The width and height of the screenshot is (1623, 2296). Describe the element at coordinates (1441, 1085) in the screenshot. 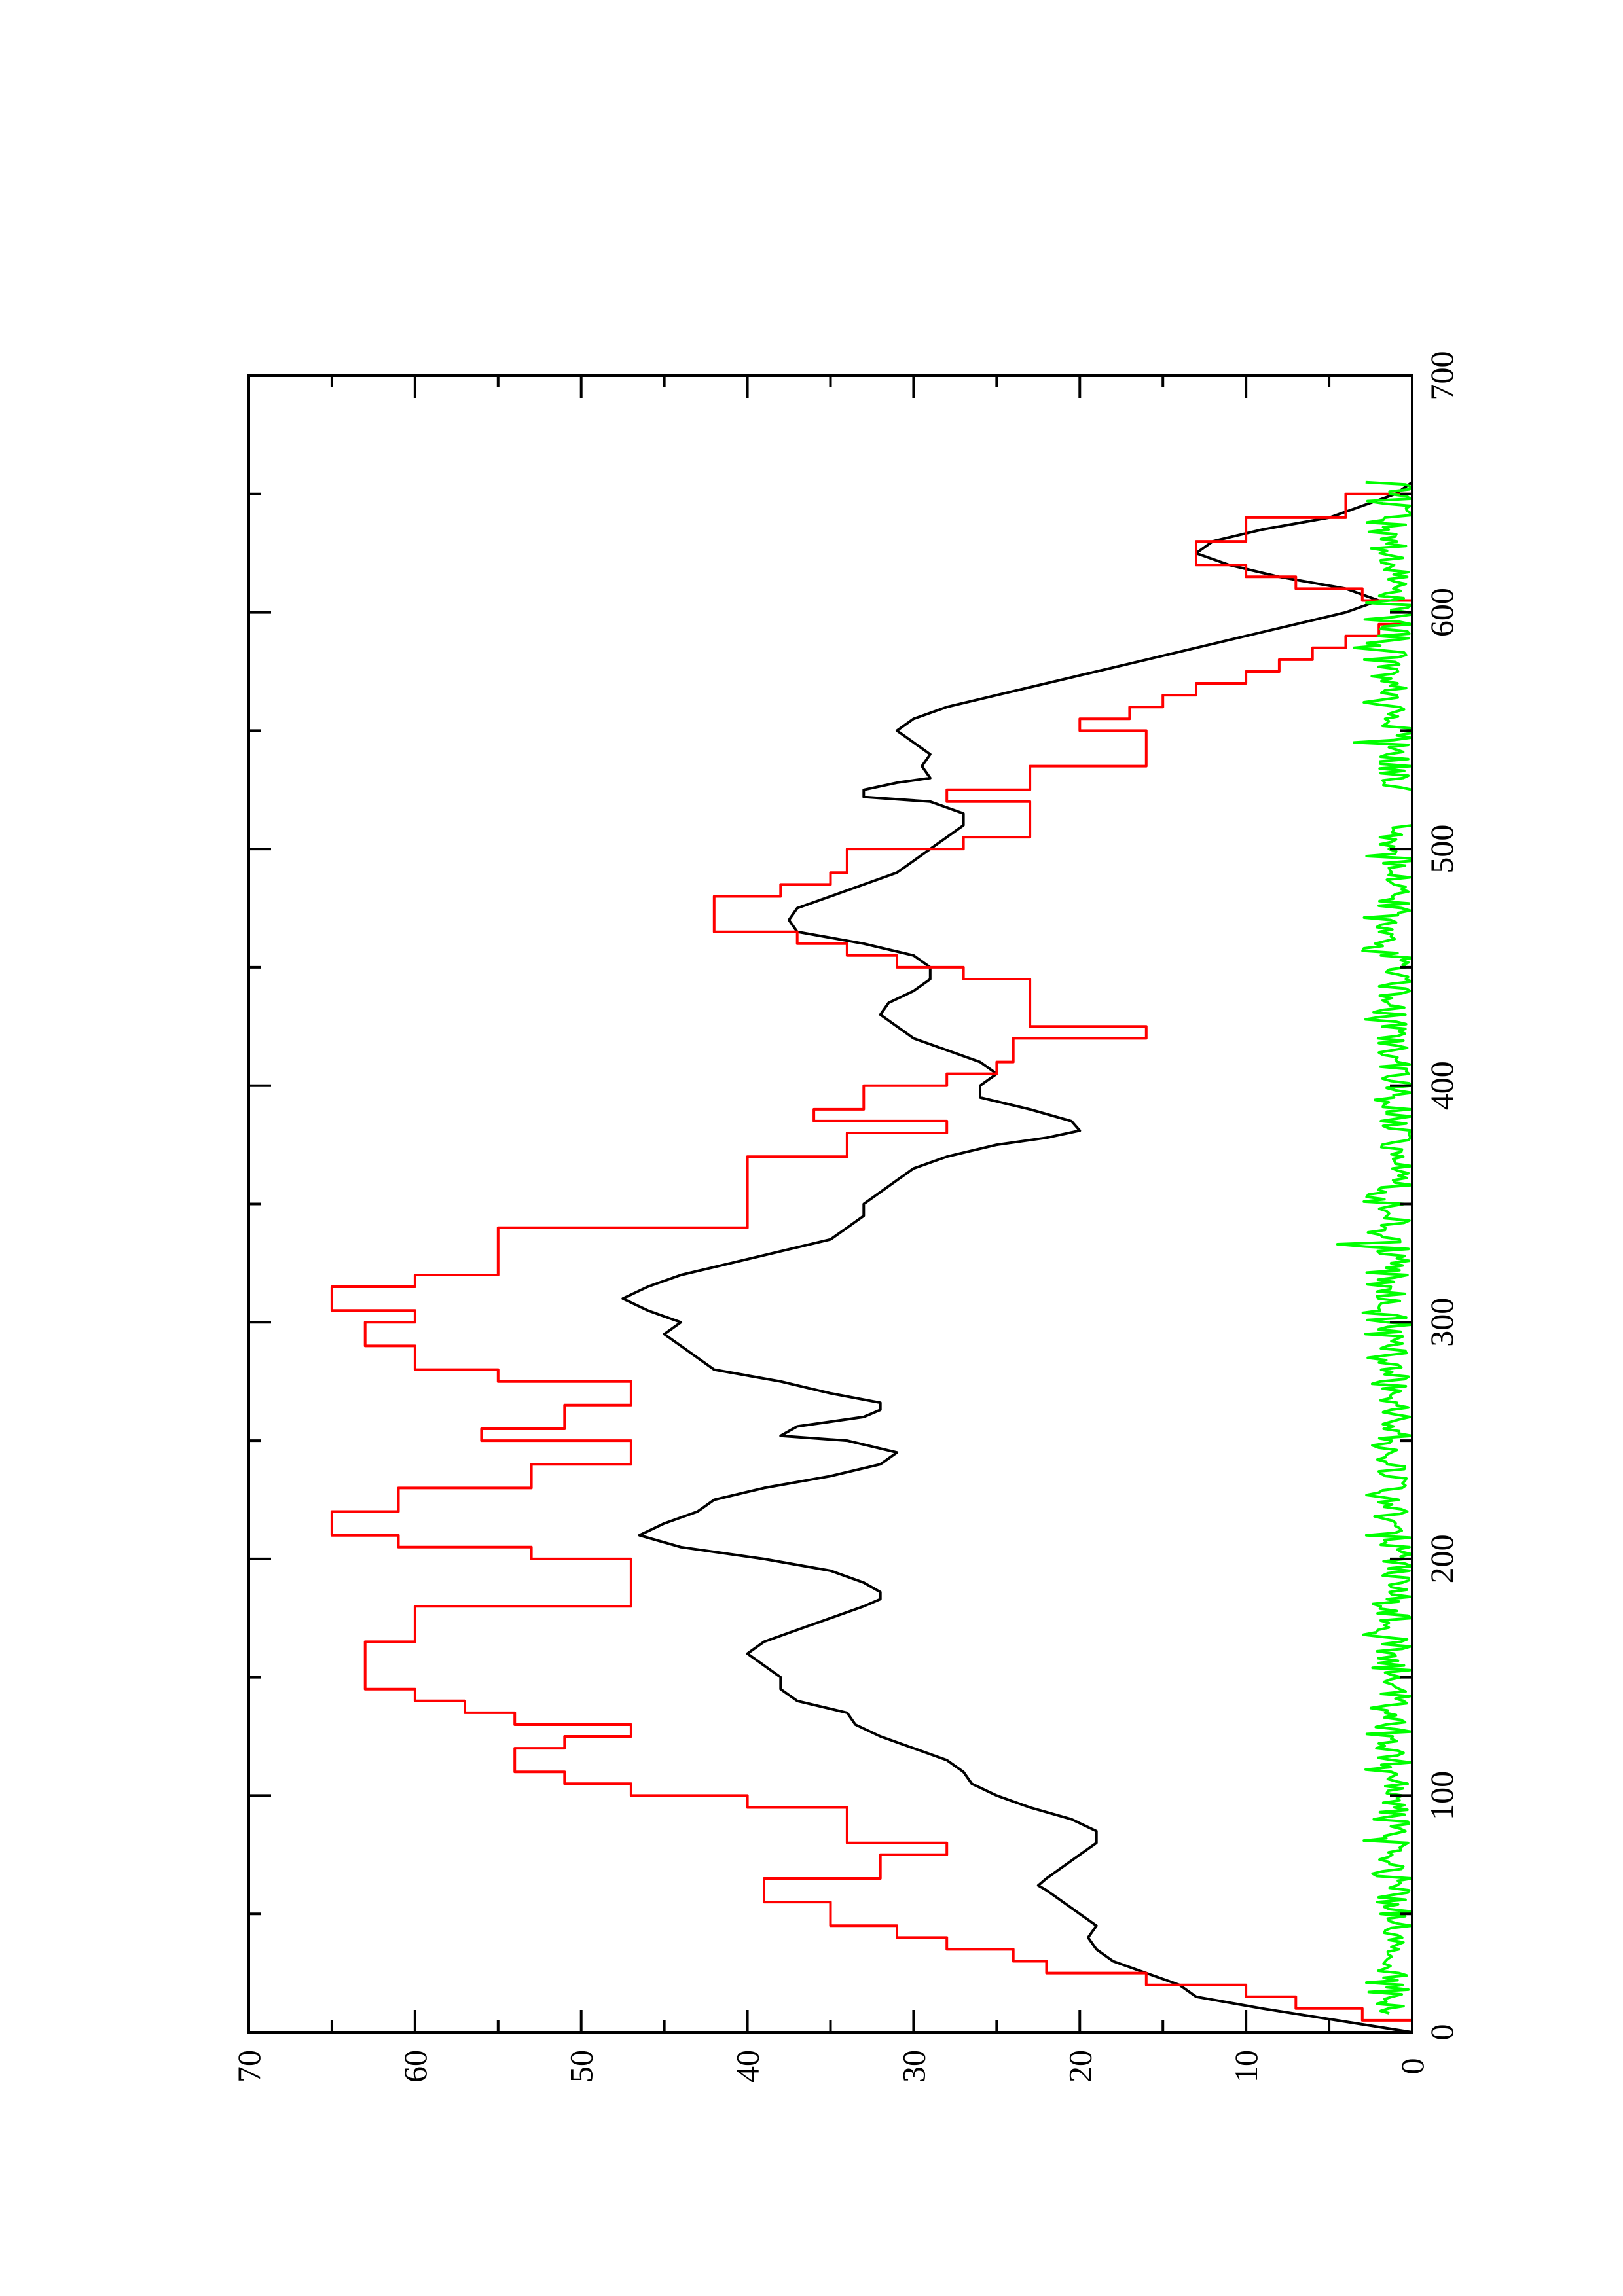

I see `x-tick-label: 400` at that location.